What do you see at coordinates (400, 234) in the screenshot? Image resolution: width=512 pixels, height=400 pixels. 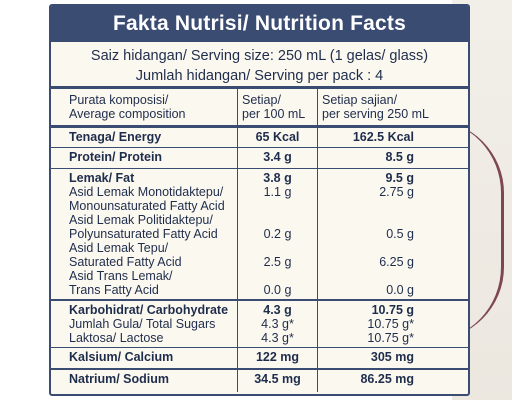 I see `pufa-serving: 0.5 g` at bounding box center [400, 234].